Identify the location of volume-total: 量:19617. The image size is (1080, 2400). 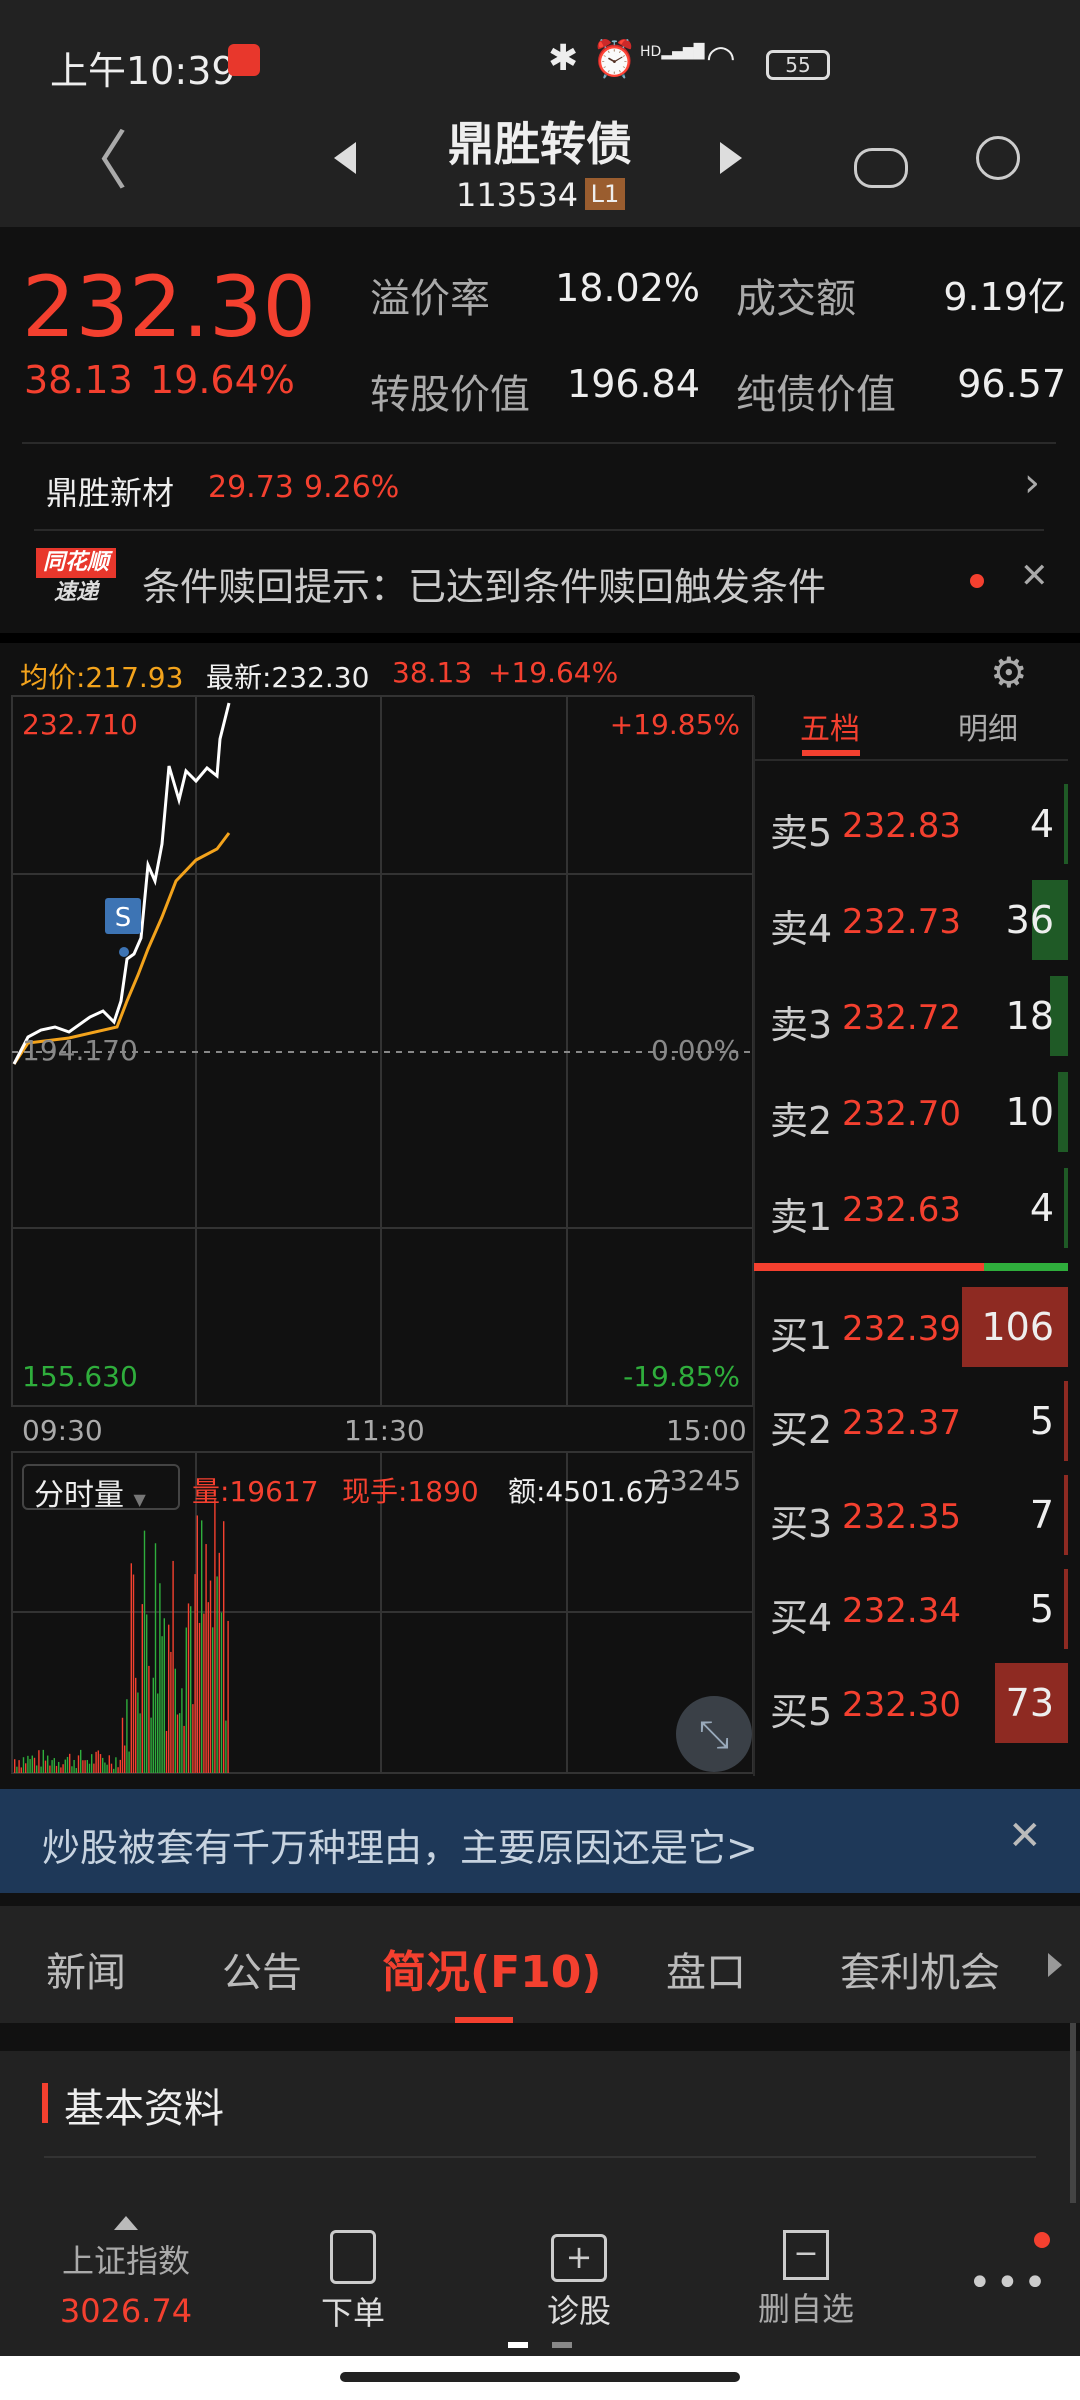
(255, 1491).